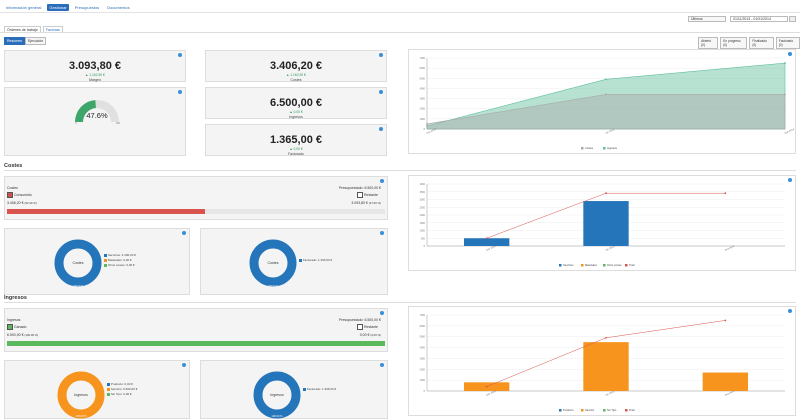 The image size is (800, 419). What do you see at coordinates (22, 203) in the screenshot?
I see `consumed-amount-row: 3.406,20 € (52.40 %)` at bounding box center [22, 203].